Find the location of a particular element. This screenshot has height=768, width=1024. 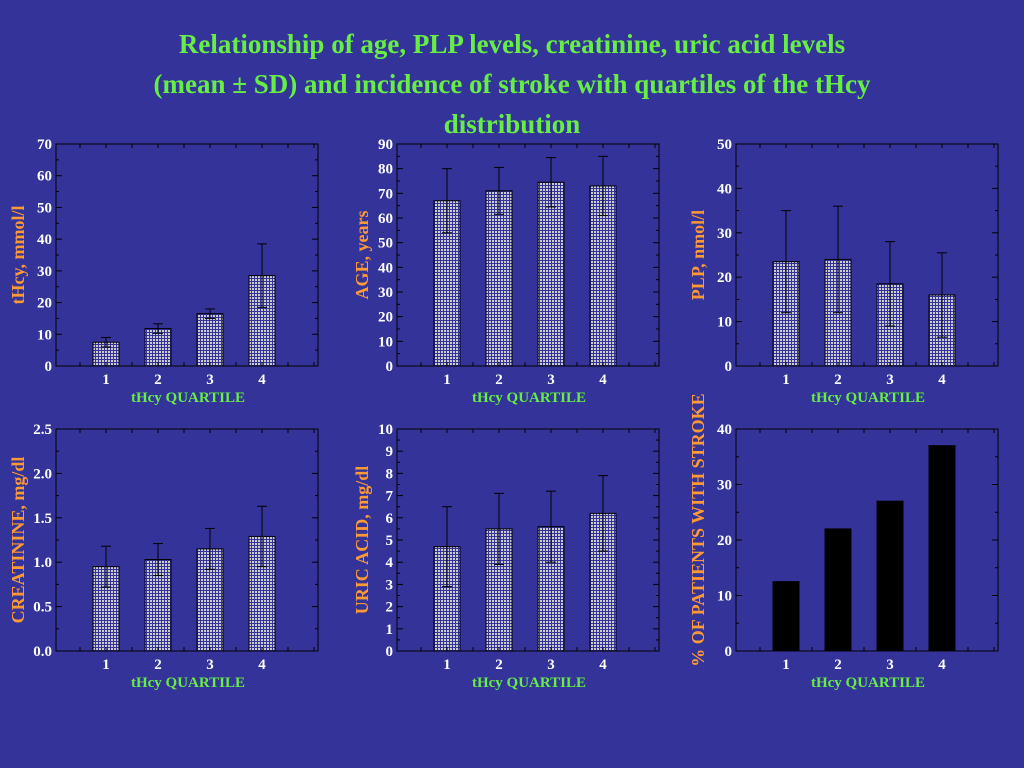

y-tick-label: 2.0 is located at coordinates (42, 474).